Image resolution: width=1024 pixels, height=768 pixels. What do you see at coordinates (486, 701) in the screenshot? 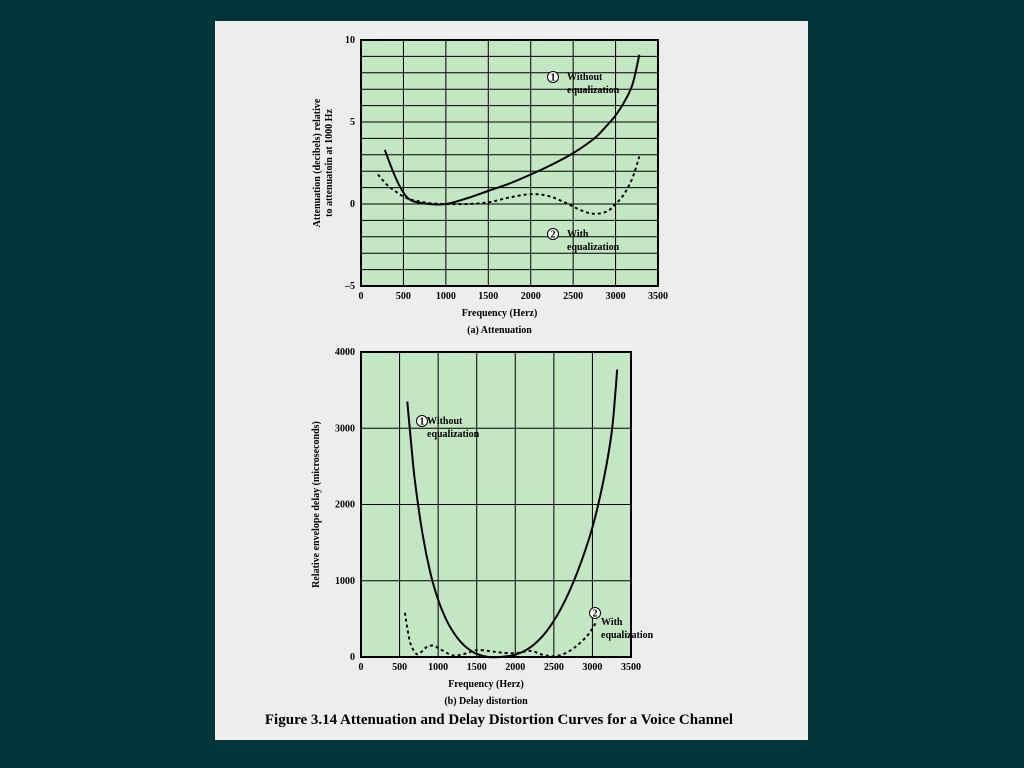
I see `chart-subtitle: (b) Delay distortion` at bounding box center [486, 701].